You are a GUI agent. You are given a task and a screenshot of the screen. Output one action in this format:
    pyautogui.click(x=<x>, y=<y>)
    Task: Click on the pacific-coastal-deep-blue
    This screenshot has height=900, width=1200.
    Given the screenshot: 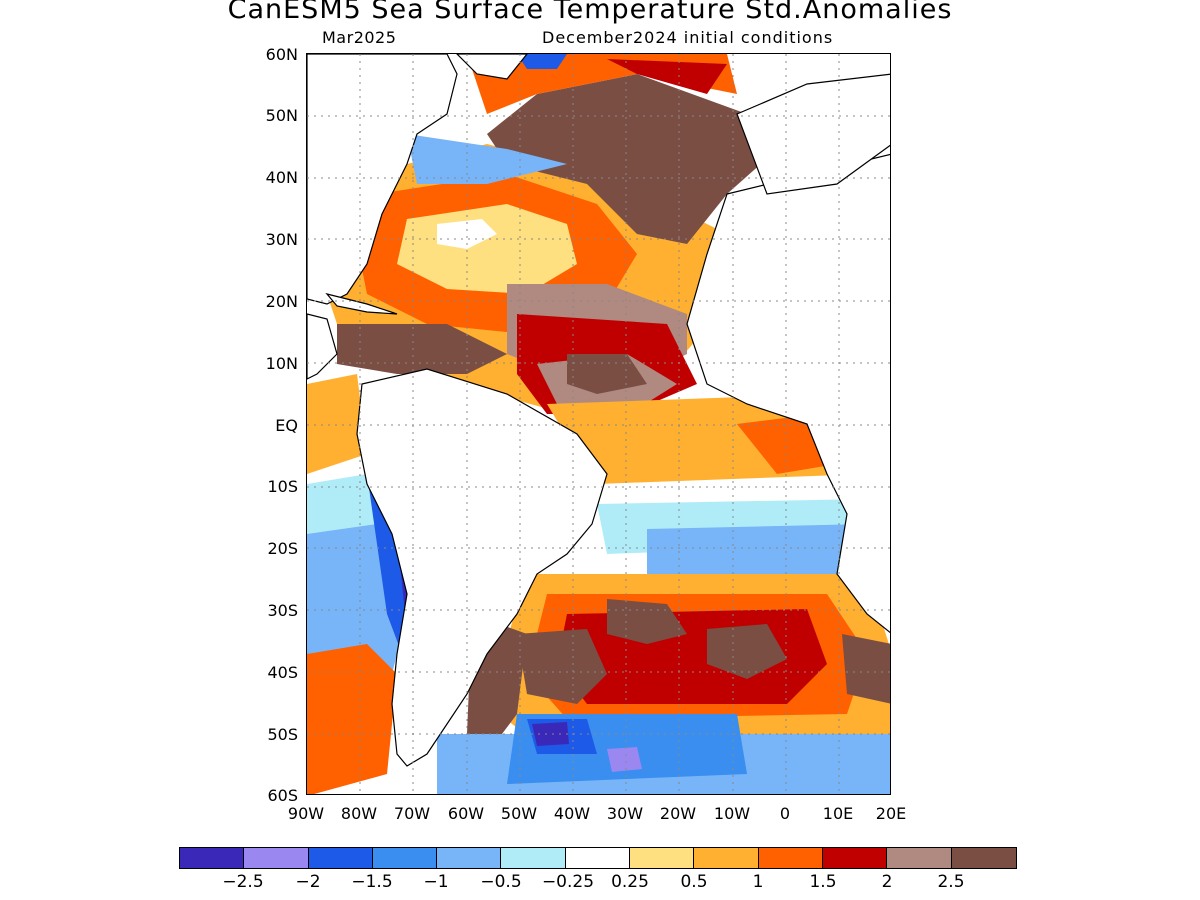 What is the action you would take?
    pyautogui.click(x=389, y=564)
    